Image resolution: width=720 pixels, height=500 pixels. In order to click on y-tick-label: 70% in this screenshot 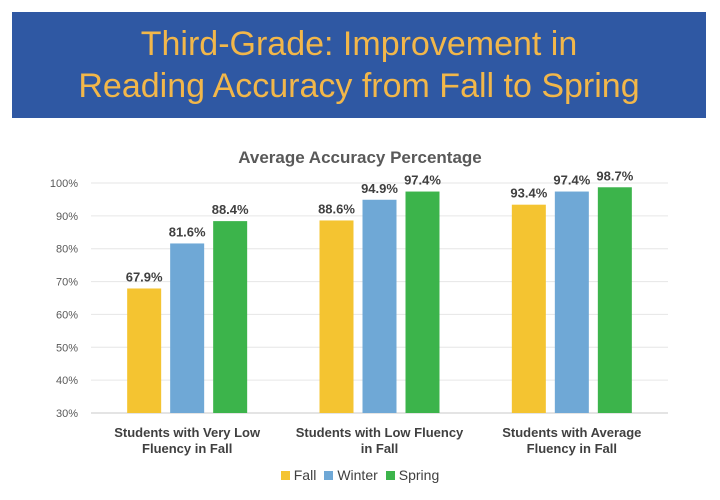, I will do `click(67, 283)`.